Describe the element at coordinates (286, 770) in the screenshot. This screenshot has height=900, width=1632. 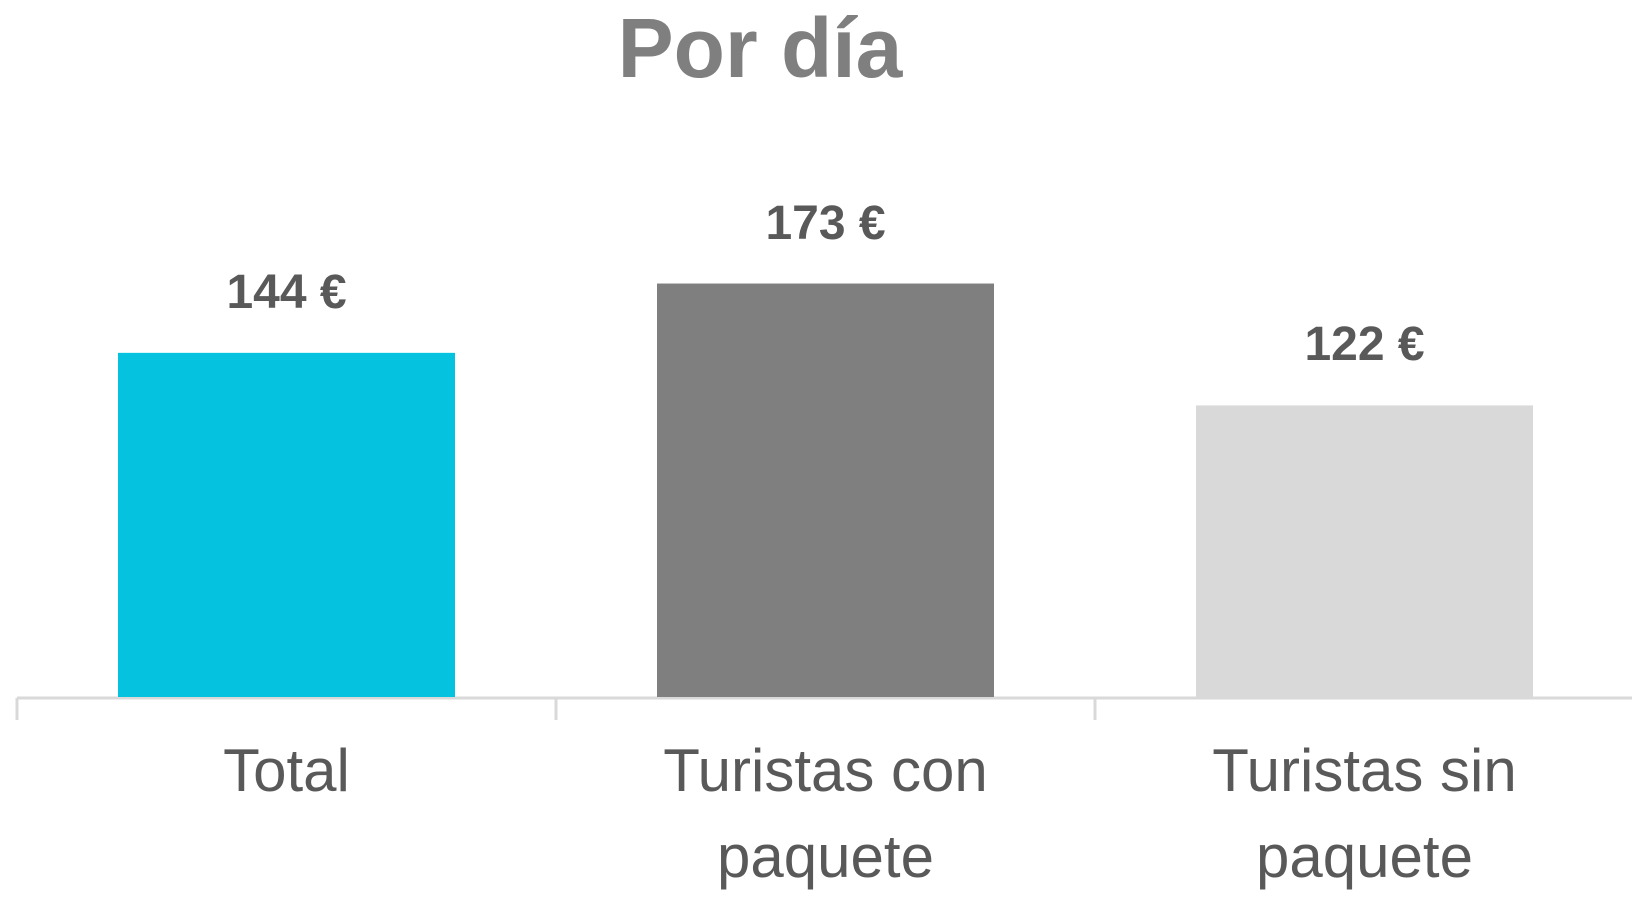
I see `x-tick-label: Total` at that location.